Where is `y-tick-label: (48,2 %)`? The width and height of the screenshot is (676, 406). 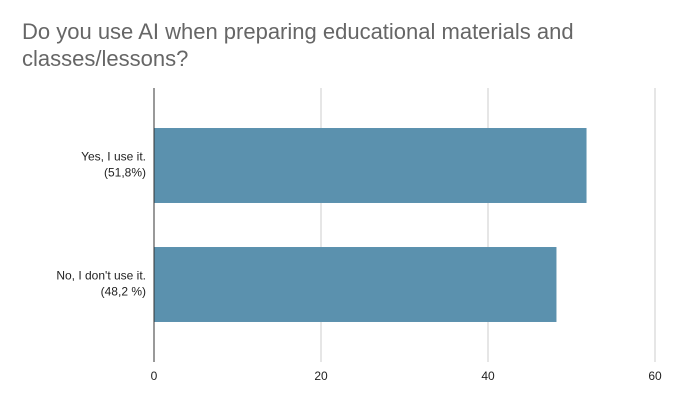
y-tick-label: (48,2 %) is located at coordinates (123, 292).